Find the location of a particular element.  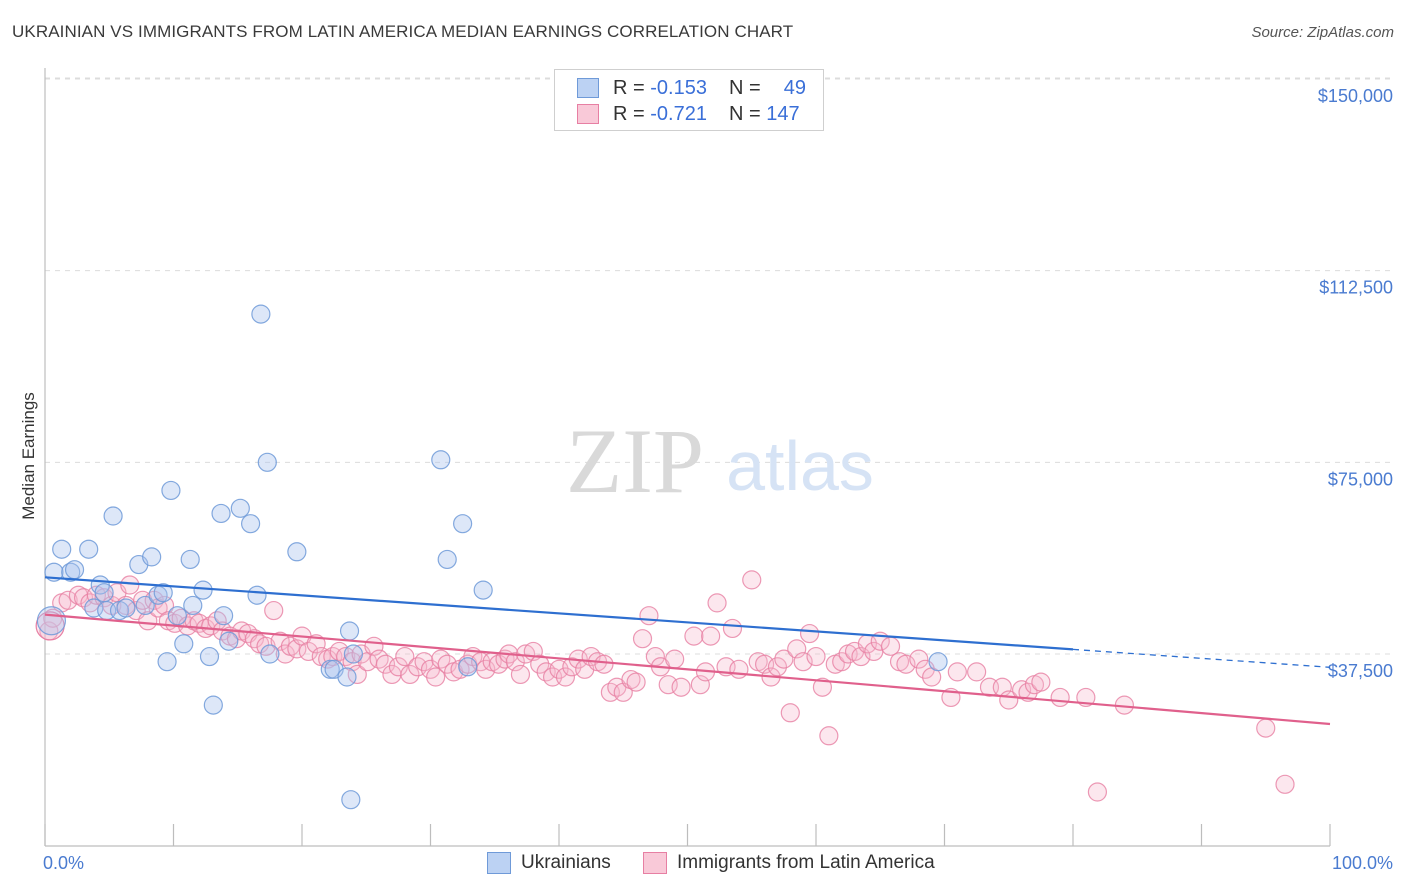

source-label: Source: ZipAtlas.com is located at coordinates (1322, 32).